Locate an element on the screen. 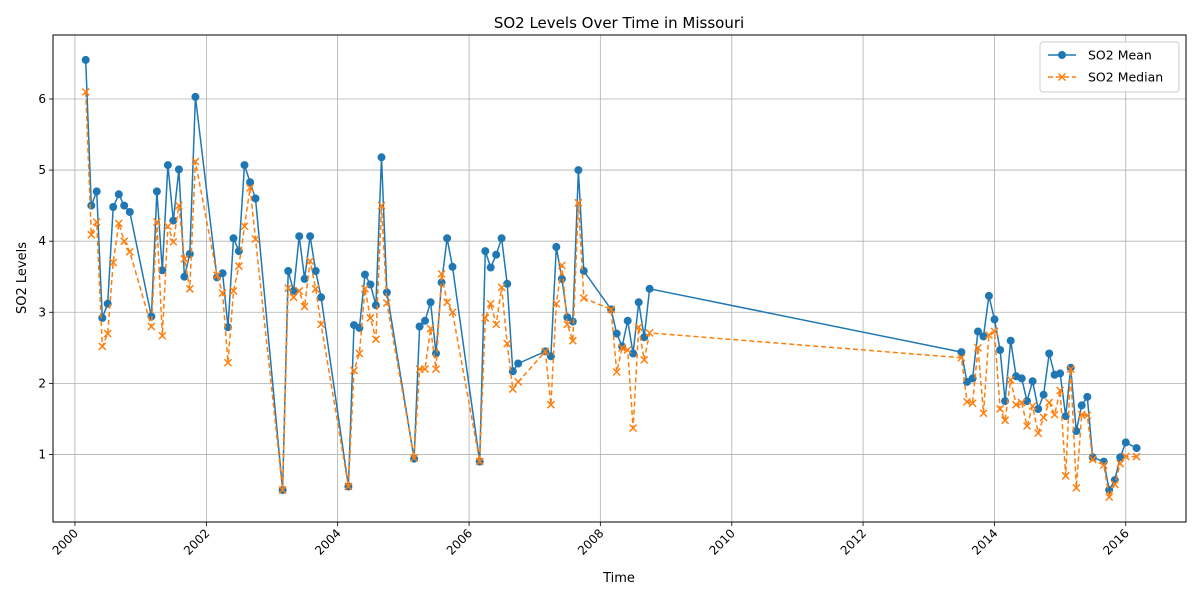 The width and height of the screenshot is (1200, 600). chart-title: SO2 Levels Over Time in Missouri is located at coordinates (619, 23).